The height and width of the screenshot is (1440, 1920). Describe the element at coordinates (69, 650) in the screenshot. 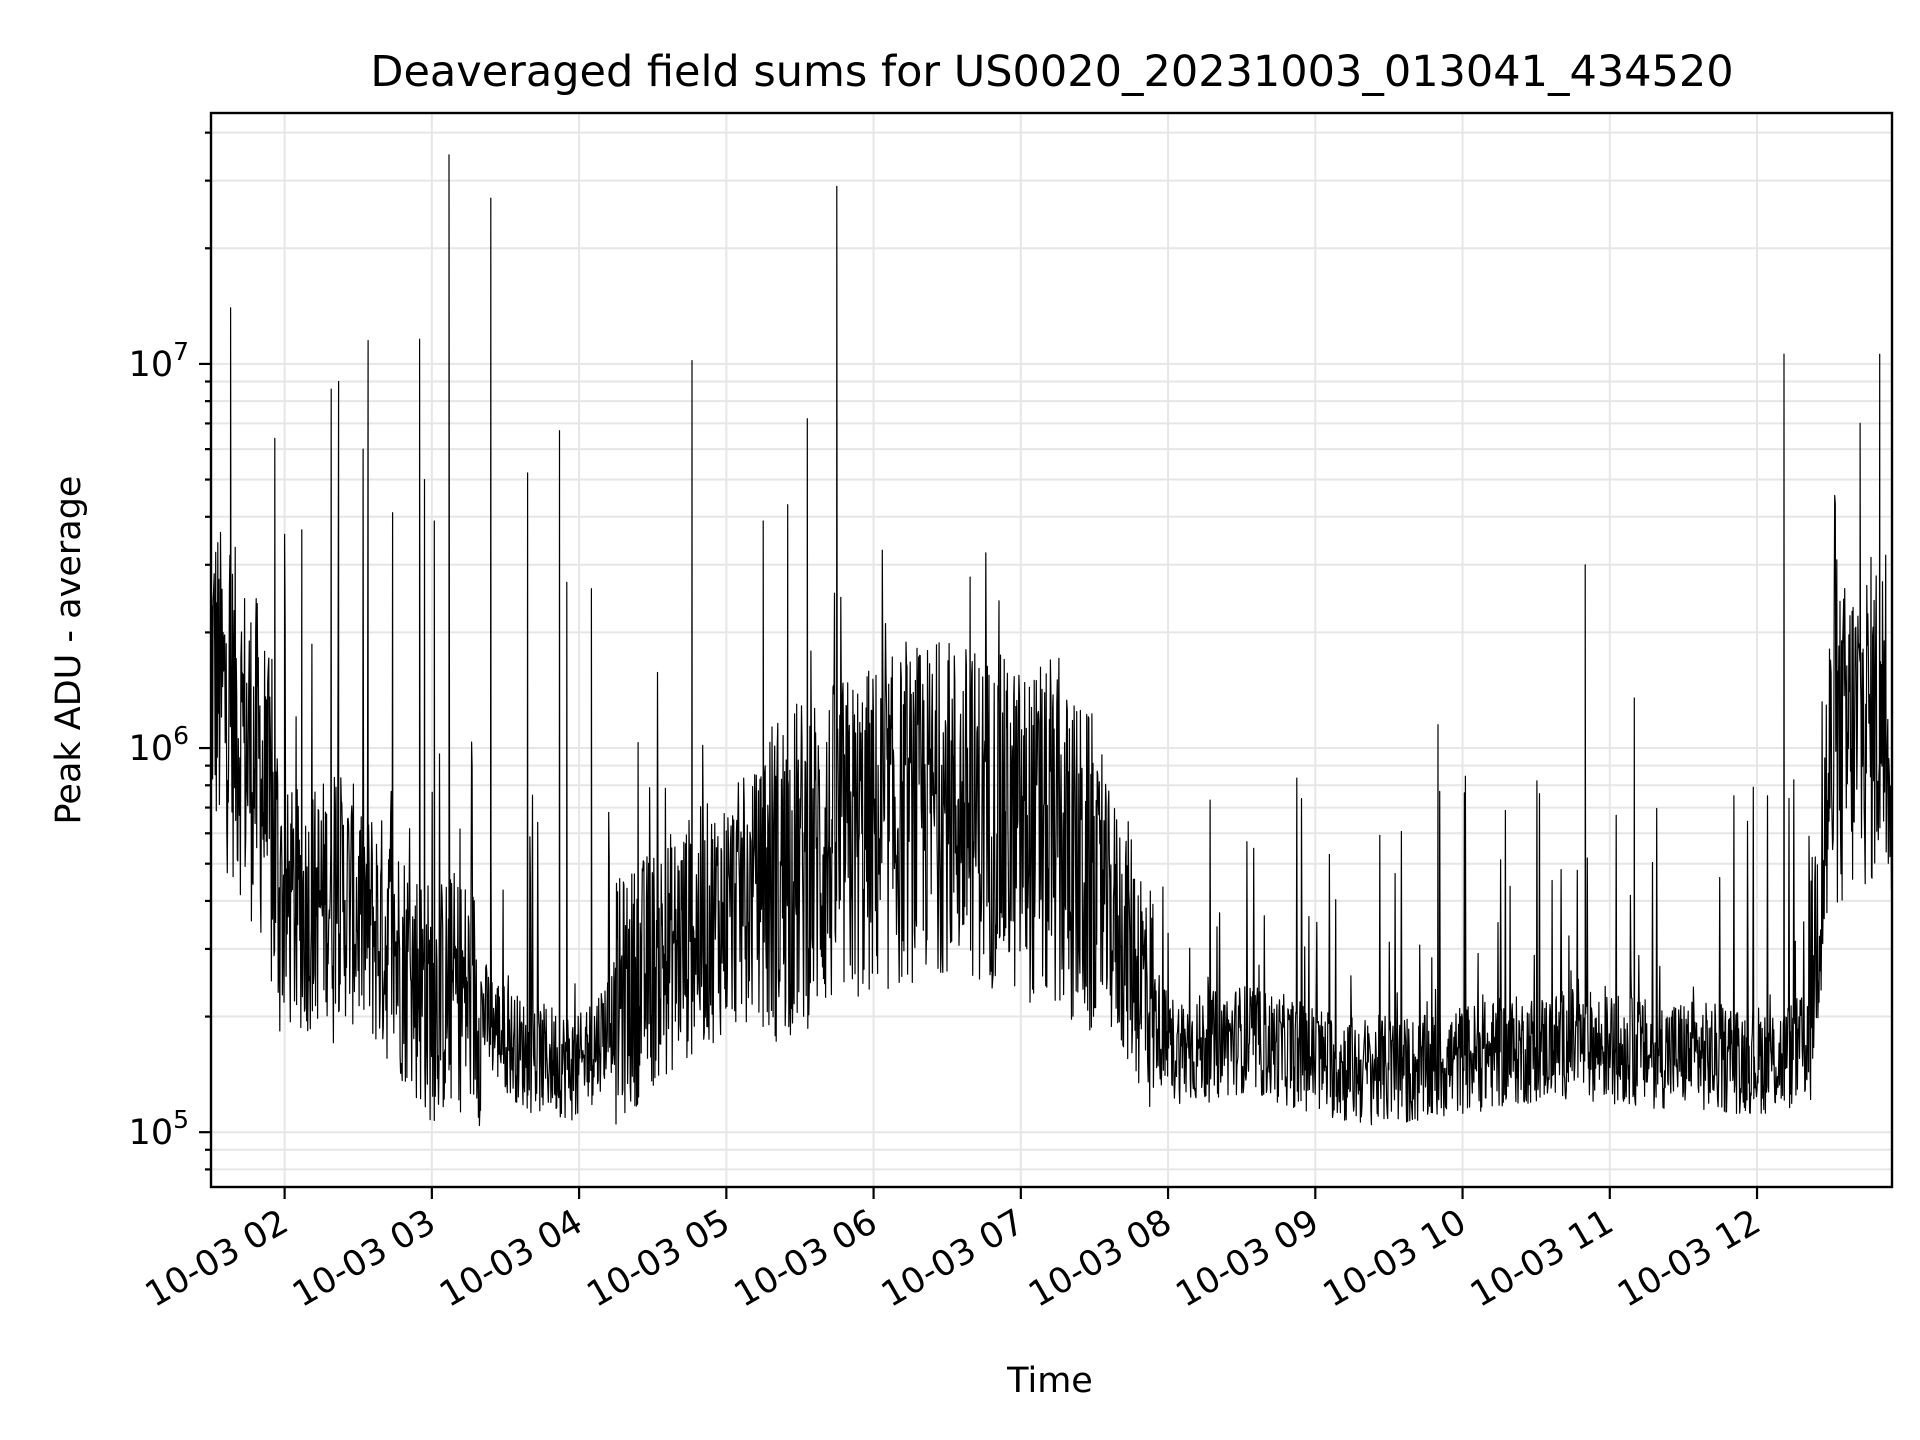

I see `y-axis-label: Peak ADU - average` at that location.